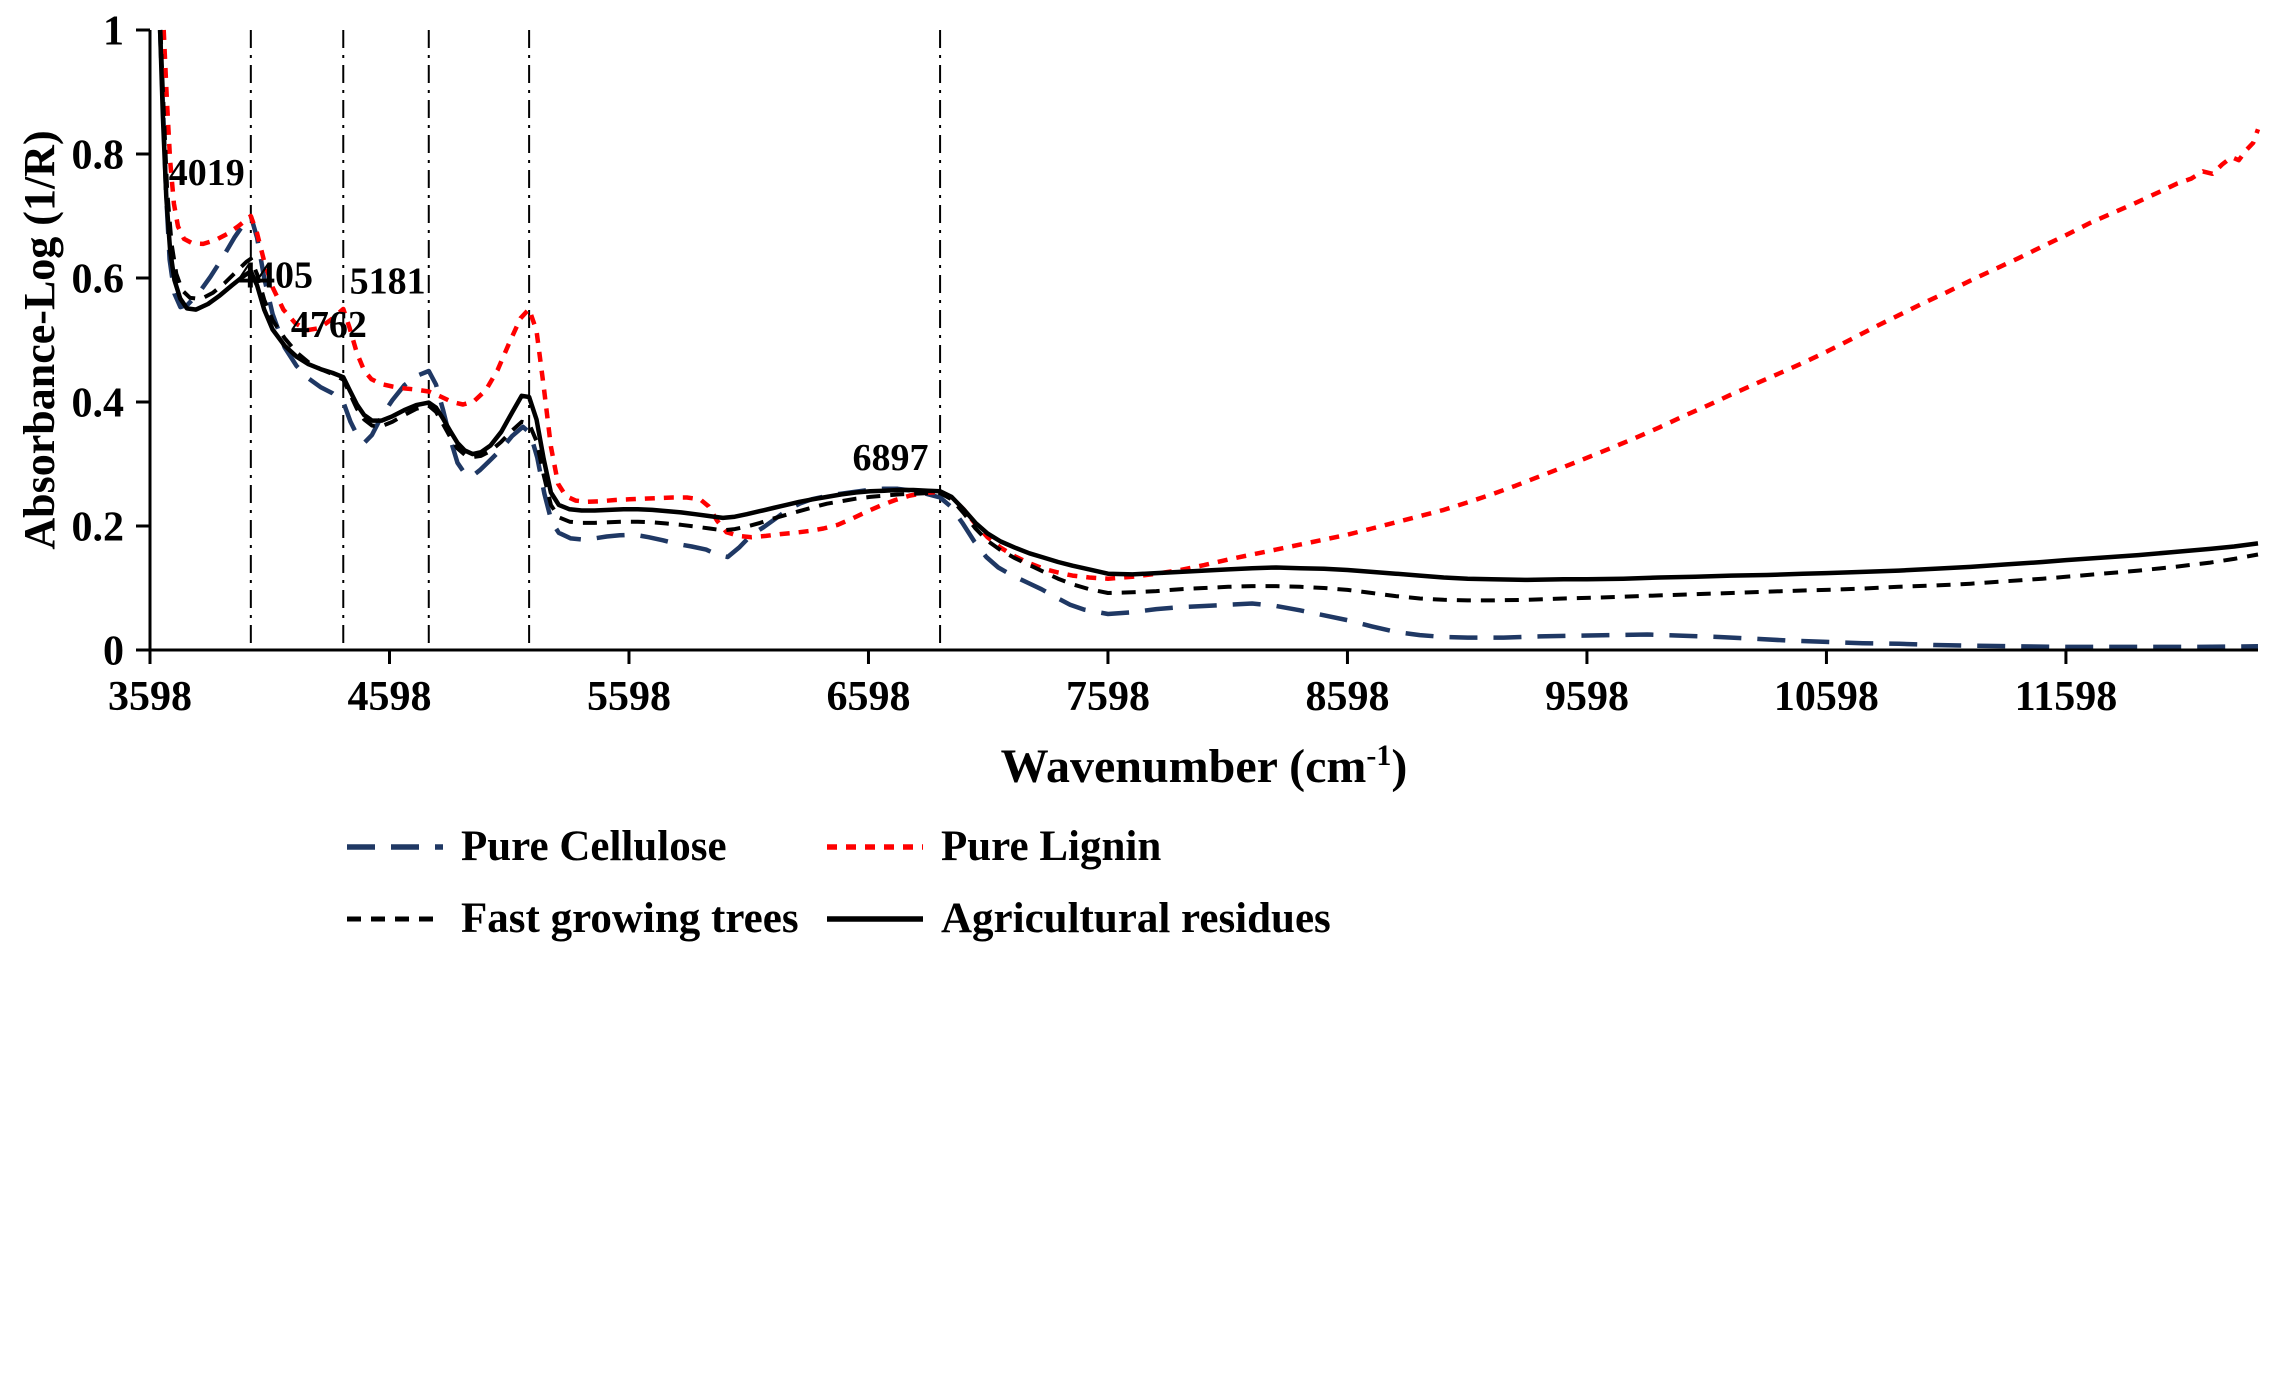 The width and height of the screenshot is (2269, 1380). What do you see at coordinates (98, 528) in the screenshot?
I see `y-tick-label: 0.2` at bounding box center [98, 528].